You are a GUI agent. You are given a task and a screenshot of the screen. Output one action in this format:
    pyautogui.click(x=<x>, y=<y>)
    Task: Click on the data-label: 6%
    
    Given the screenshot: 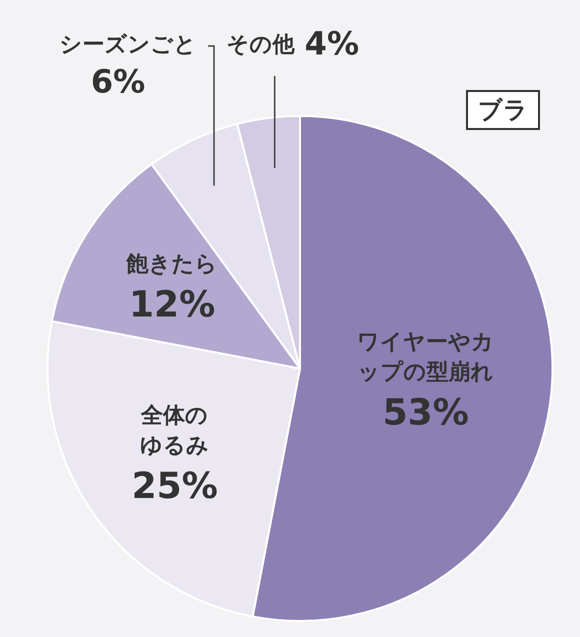 What is the action you would take?
    pyautogui.click(x=118, y=81)
    